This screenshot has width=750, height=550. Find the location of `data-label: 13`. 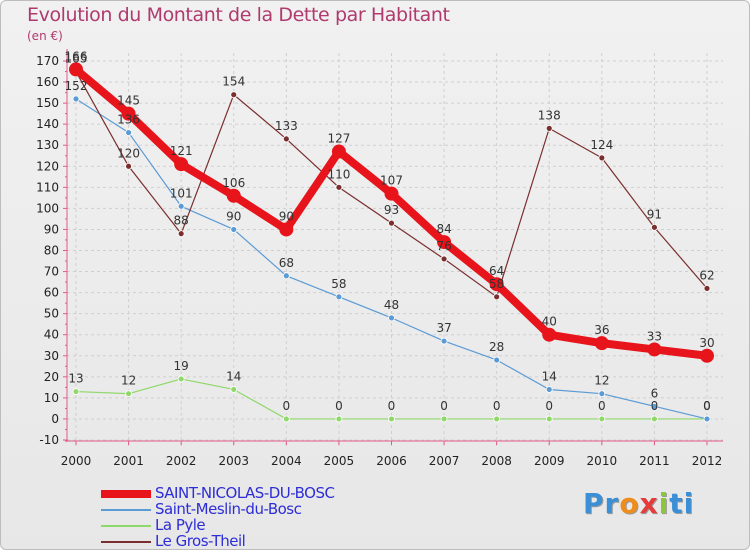

data-label: 13 is located at coordinates (75, 379).